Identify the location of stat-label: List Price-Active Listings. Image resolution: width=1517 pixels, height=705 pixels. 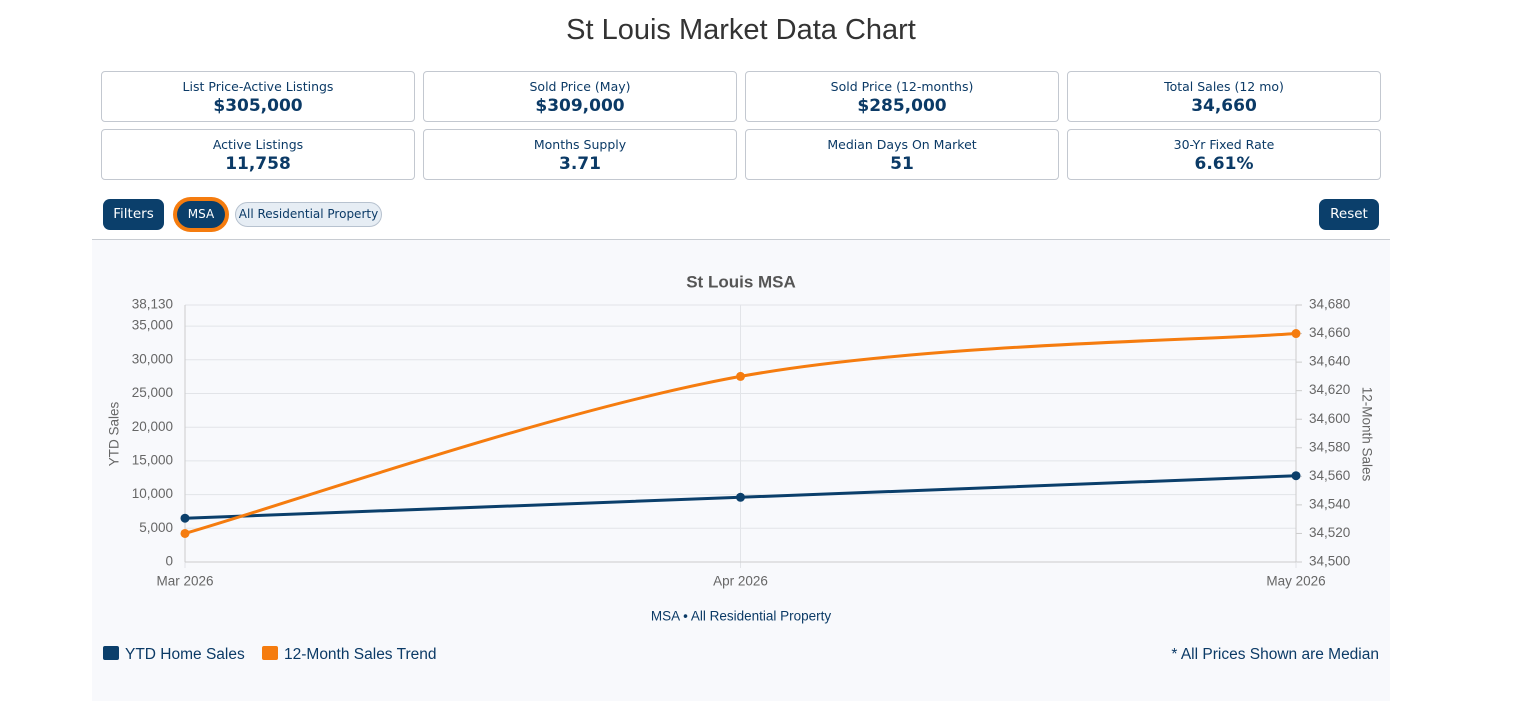
(258, 86).